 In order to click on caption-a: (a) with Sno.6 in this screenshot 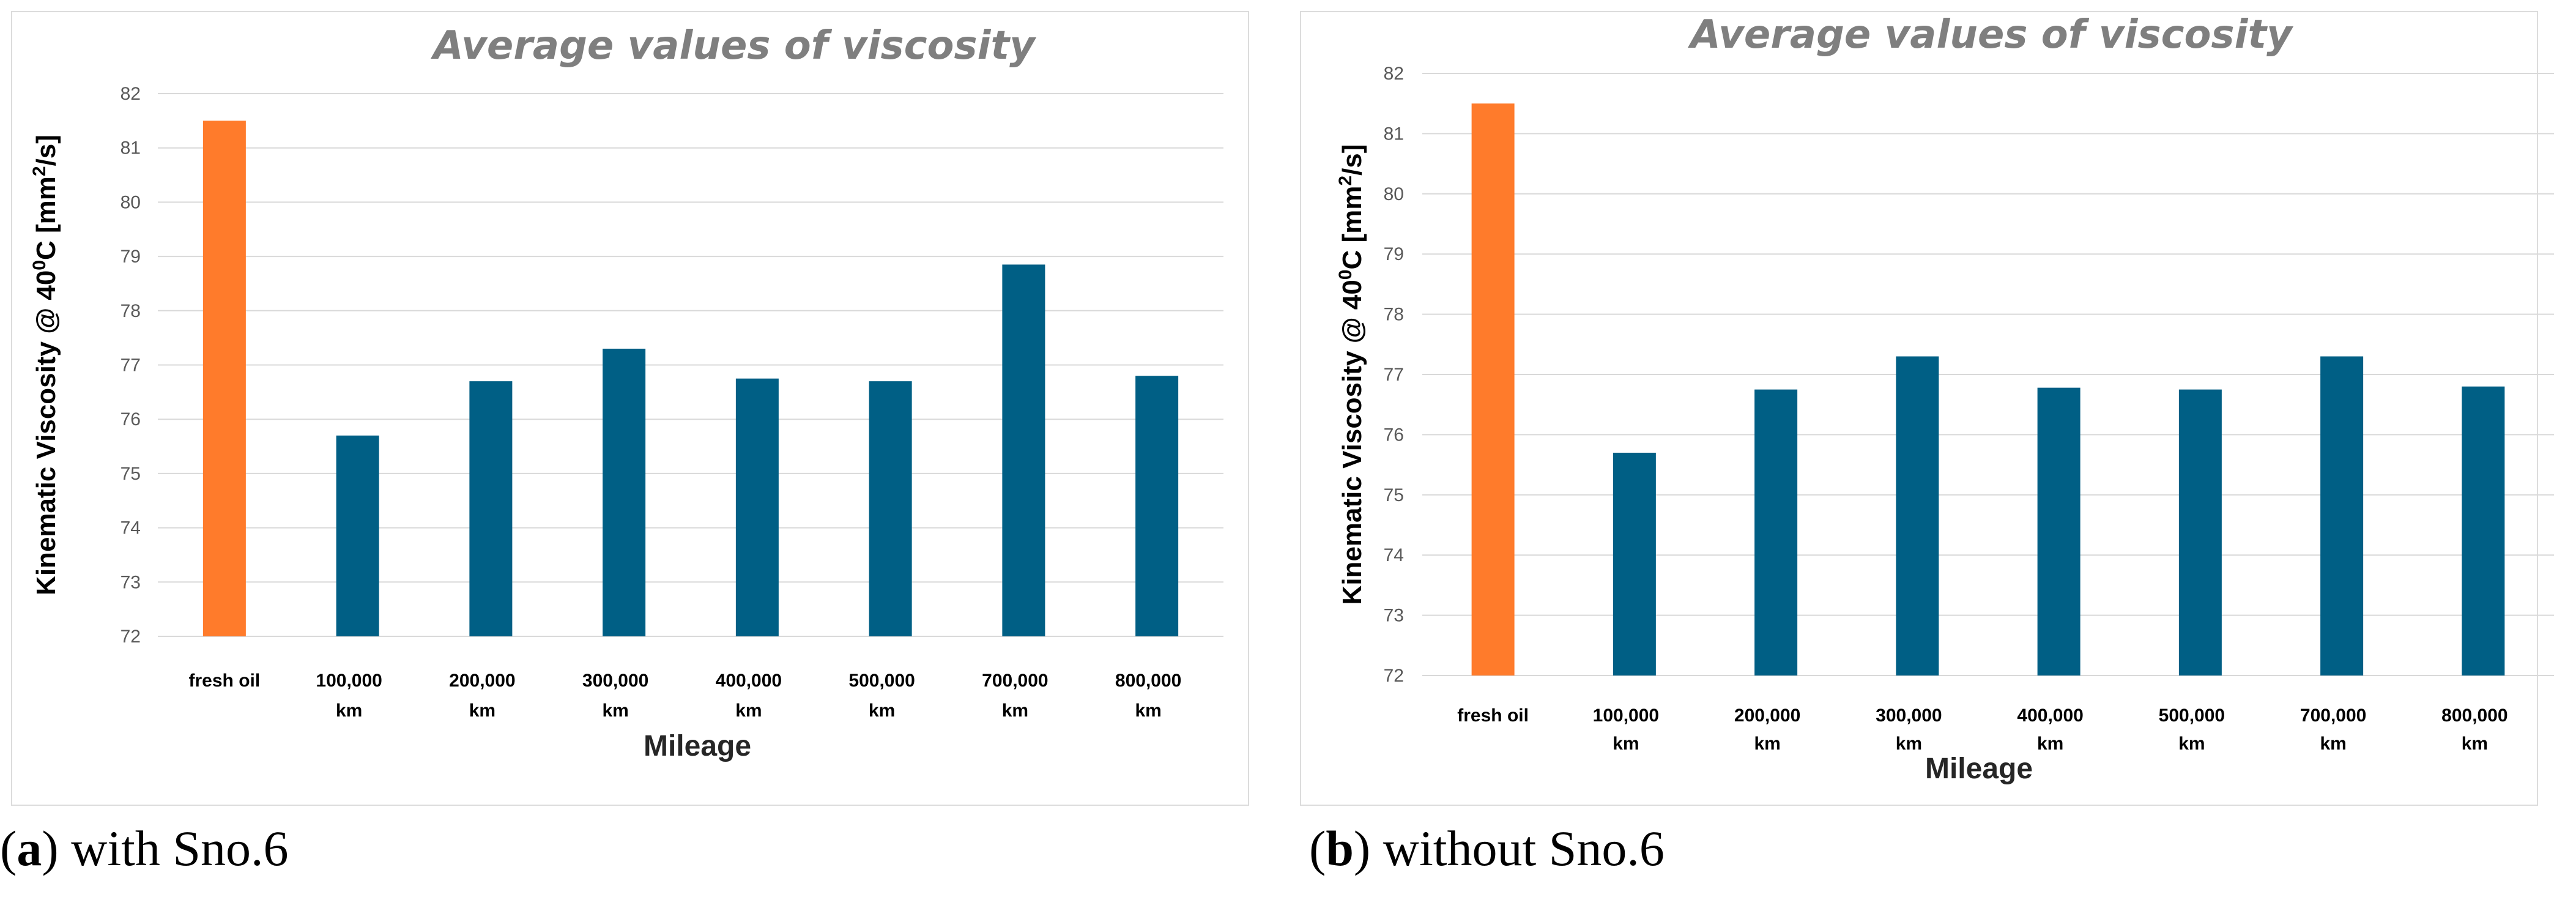, I will do `click(144, 849)`.